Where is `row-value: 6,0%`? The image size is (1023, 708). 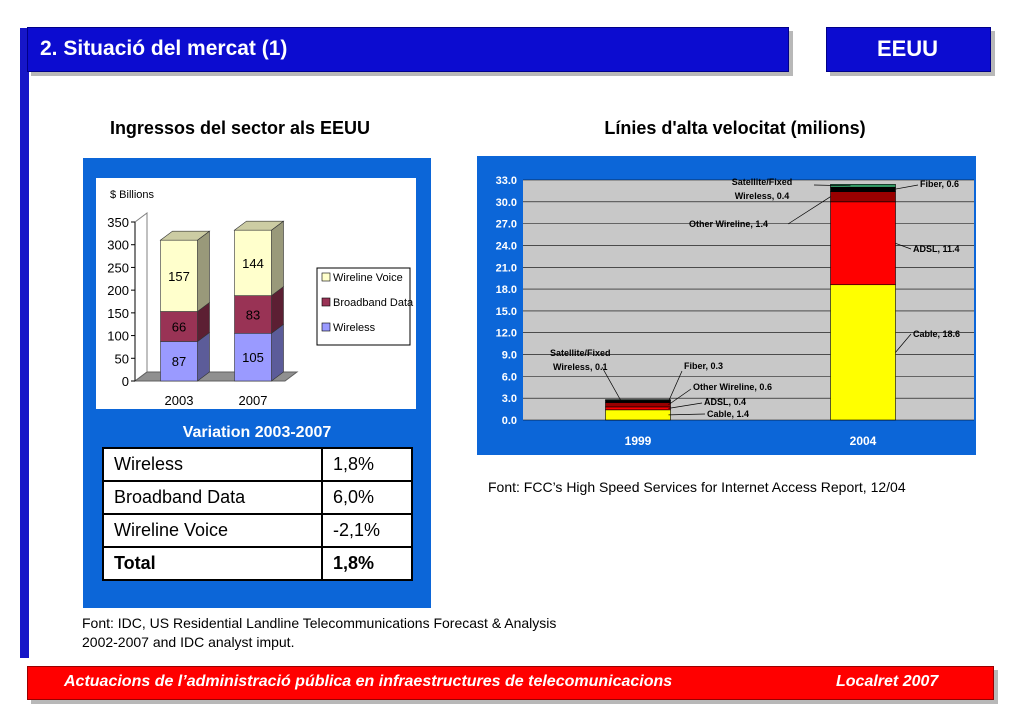
row-value: 6,0% is located at coordinates (367, 497).